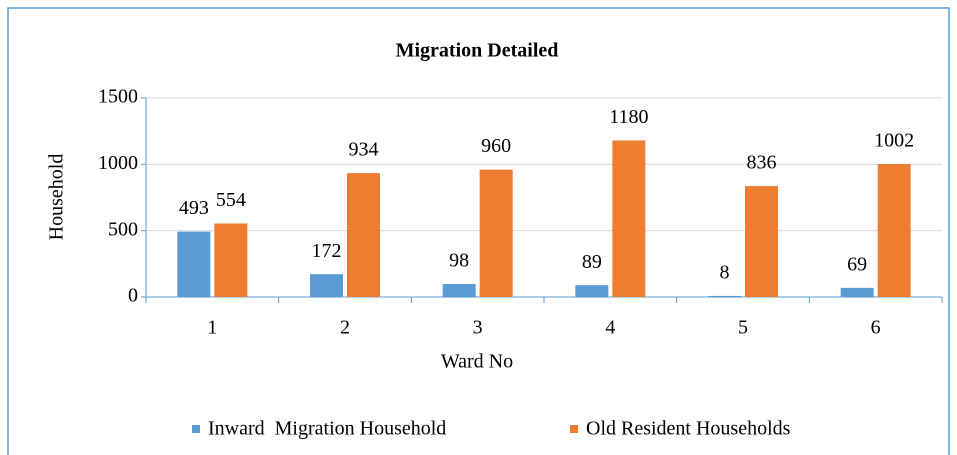 Image resolution: width=957 pixels, height=455 pixels. Describe the element at coordinates (212, 328) in the screenshot. I see `x-tick-label: 1` at that location.